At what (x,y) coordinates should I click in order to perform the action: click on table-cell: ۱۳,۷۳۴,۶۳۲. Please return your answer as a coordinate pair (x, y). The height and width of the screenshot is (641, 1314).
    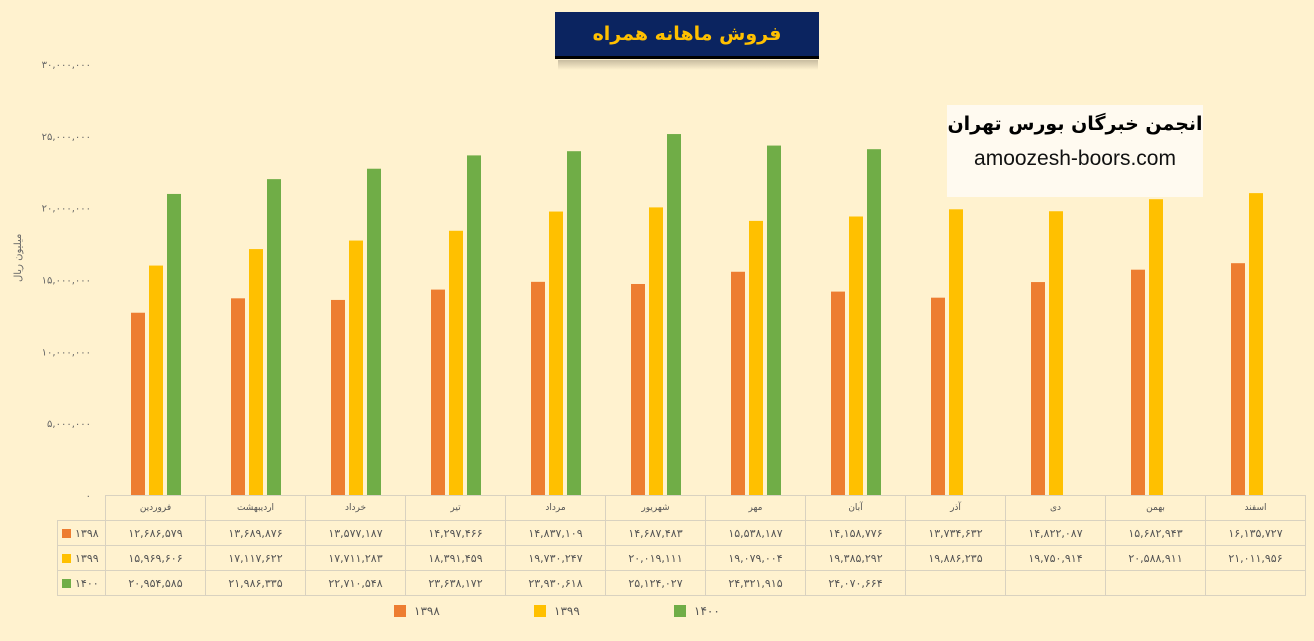
    Looking at the image, I should click on (955, 533).